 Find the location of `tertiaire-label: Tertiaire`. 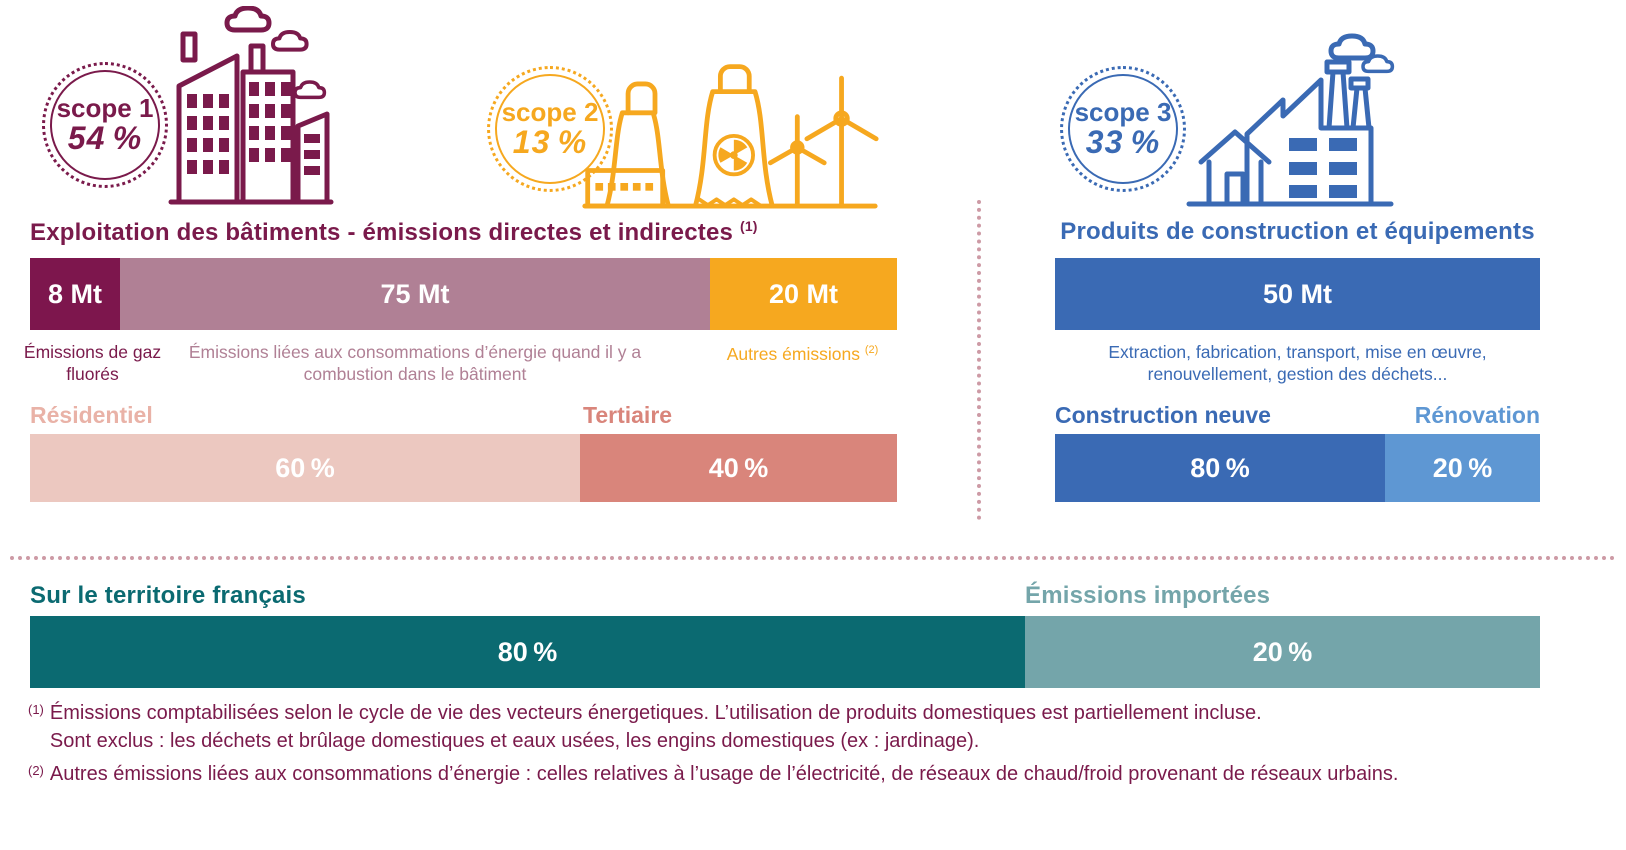

tertiaire-label: Tertiaire is located at coordinates (628, 415).